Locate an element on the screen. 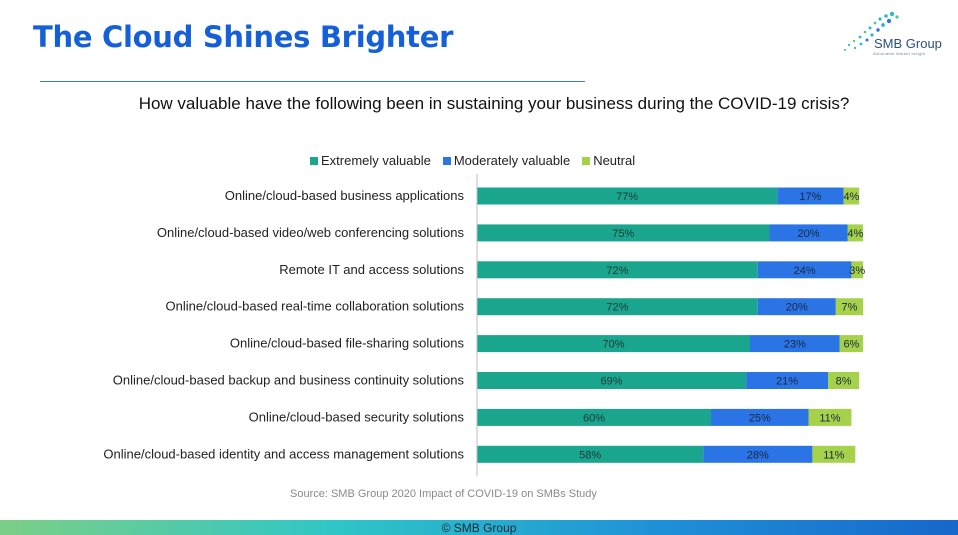 Image resolution: width=958 pixels, height=535 pixels. legend-label: Extremely valuable is located at coordinates (376, 160).